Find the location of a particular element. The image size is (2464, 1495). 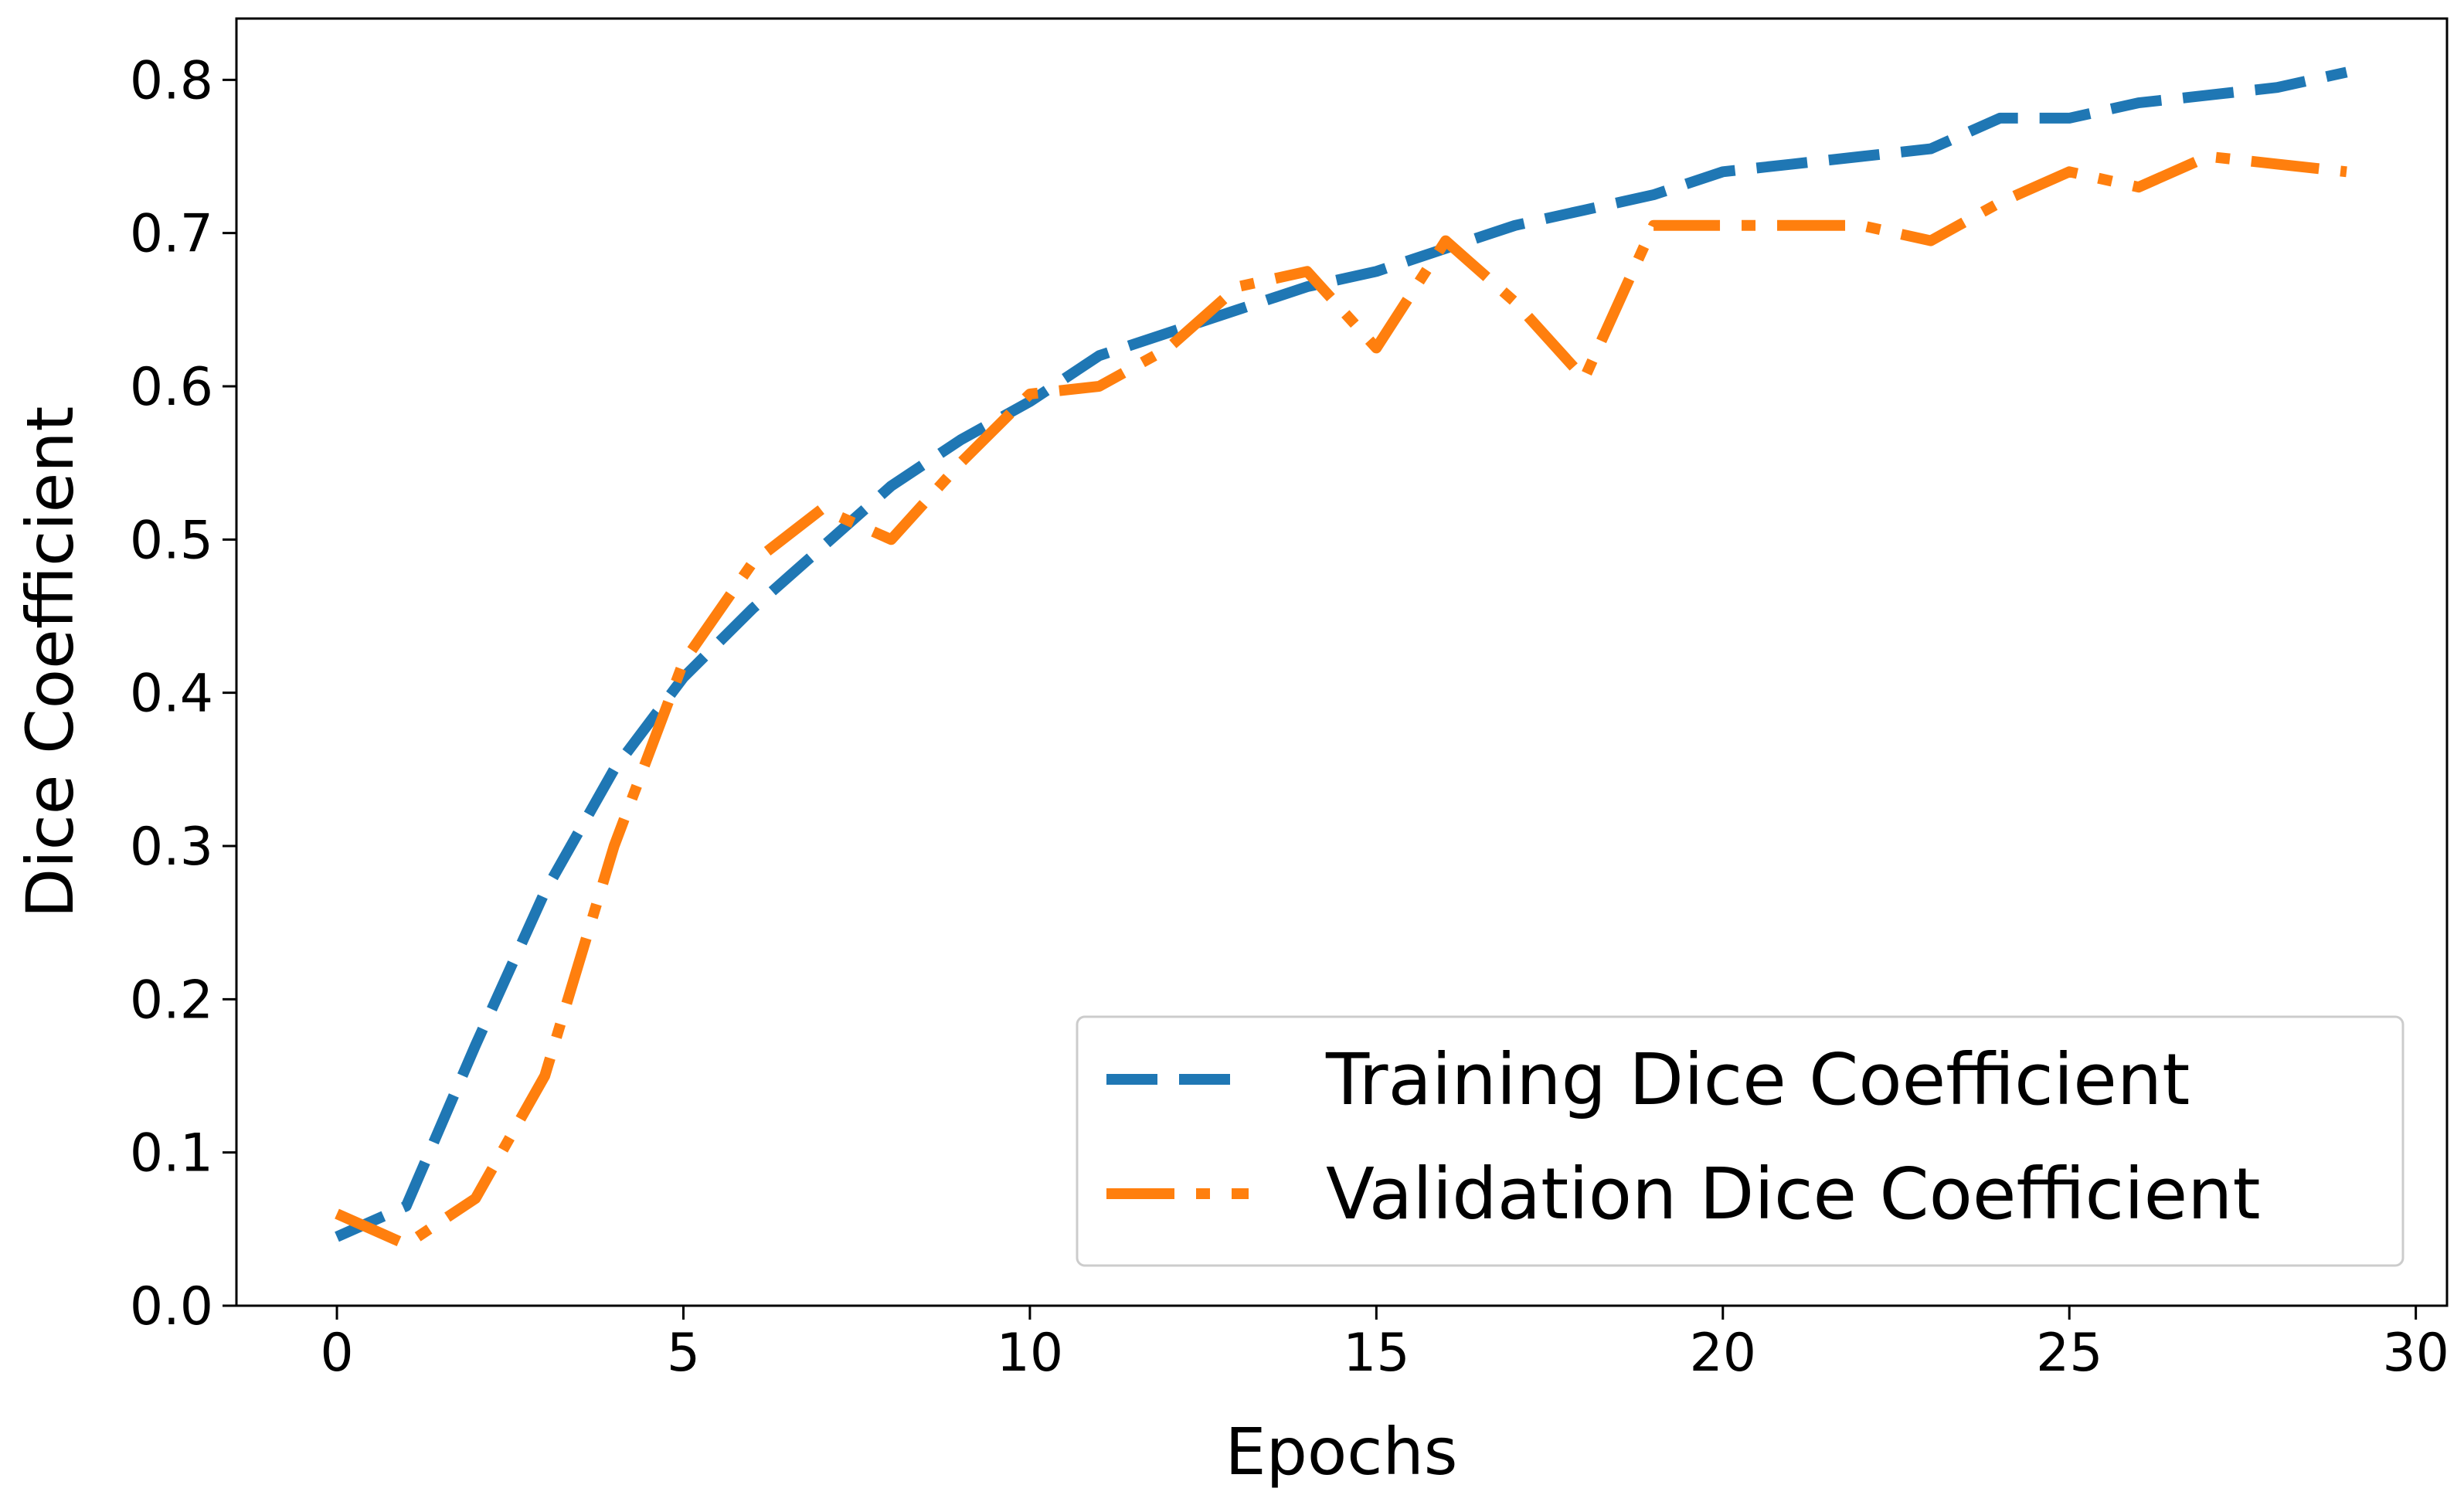

x-tick-label: 30 is located at coordinates (2415, 1353).